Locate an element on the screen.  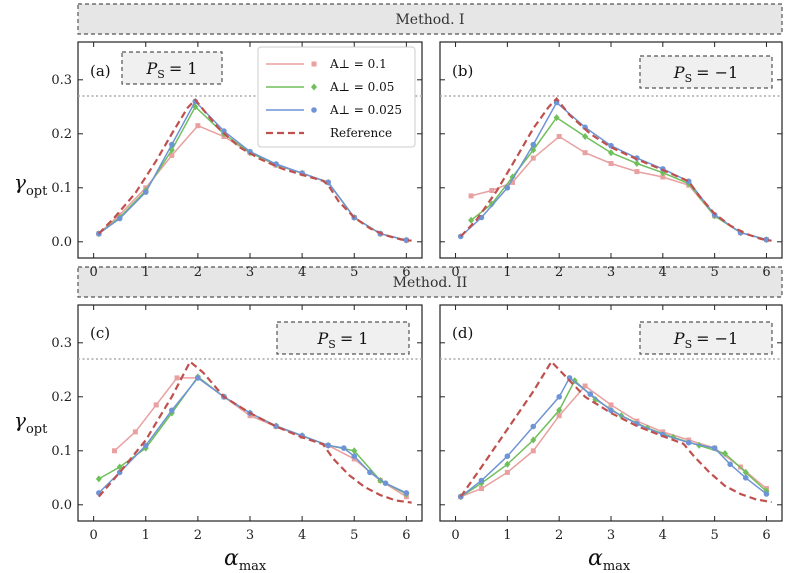
panel-letter: (b) is located at coordinates (462, 71).